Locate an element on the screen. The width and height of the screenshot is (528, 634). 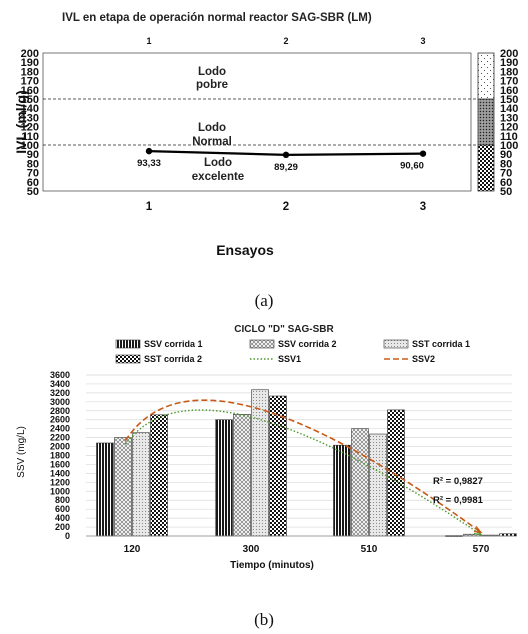
y-tick-label-b: 1400 is located at coordinates (60, 473).